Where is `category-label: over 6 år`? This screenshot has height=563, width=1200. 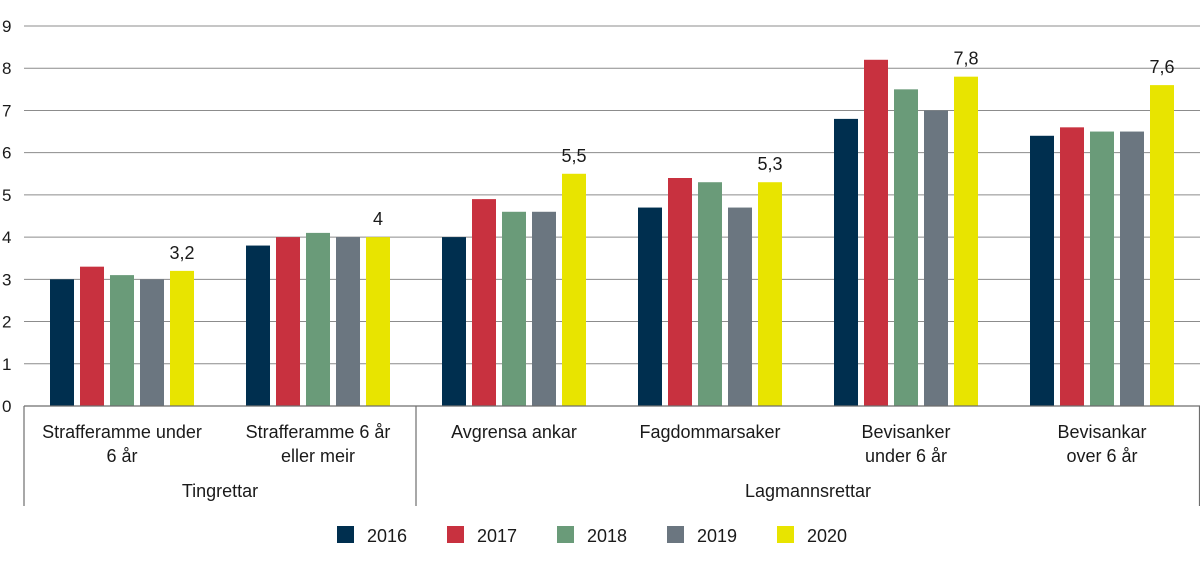 category-label: over 6 år is located at coordinates (1101, 456).